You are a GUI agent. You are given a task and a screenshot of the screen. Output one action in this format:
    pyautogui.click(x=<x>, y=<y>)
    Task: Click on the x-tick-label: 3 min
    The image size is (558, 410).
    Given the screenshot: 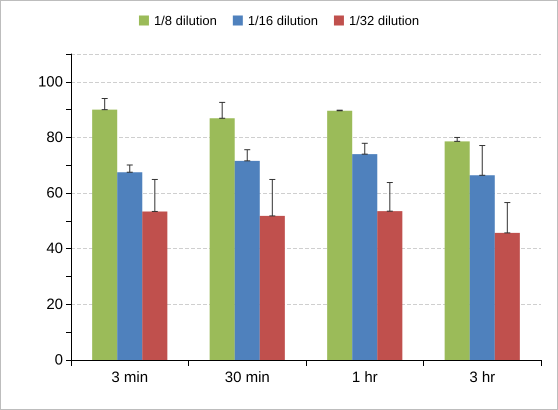 What is the action you would take?
    pyautogui.click(x=129, y=377)
    